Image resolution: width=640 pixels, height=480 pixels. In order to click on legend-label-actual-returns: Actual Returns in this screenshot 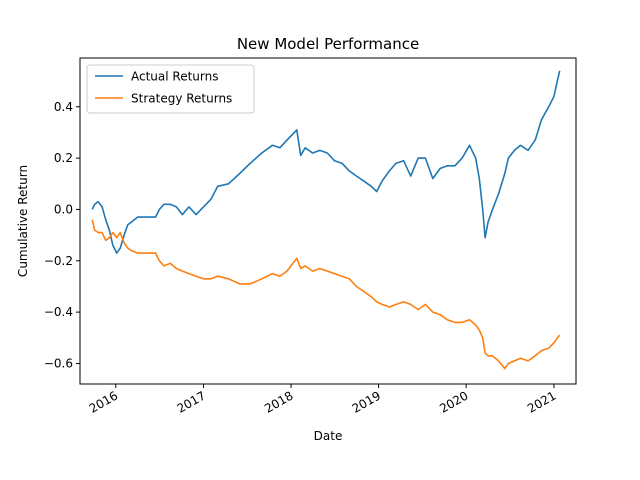, I will do `click(174, 77)`.